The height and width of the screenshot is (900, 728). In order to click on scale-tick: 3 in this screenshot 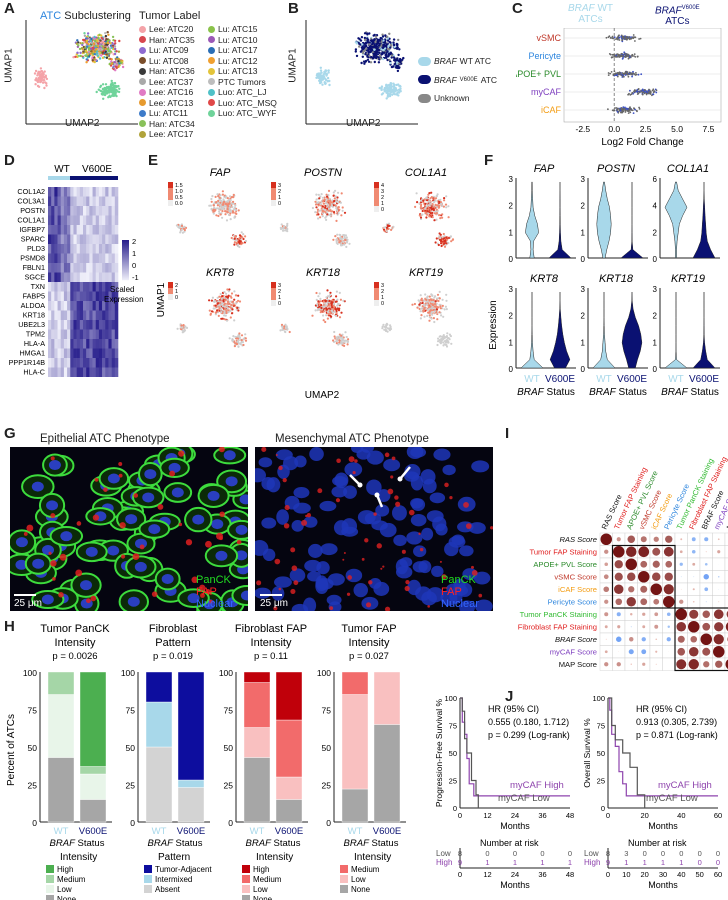, I will do `click(382, 286)`.